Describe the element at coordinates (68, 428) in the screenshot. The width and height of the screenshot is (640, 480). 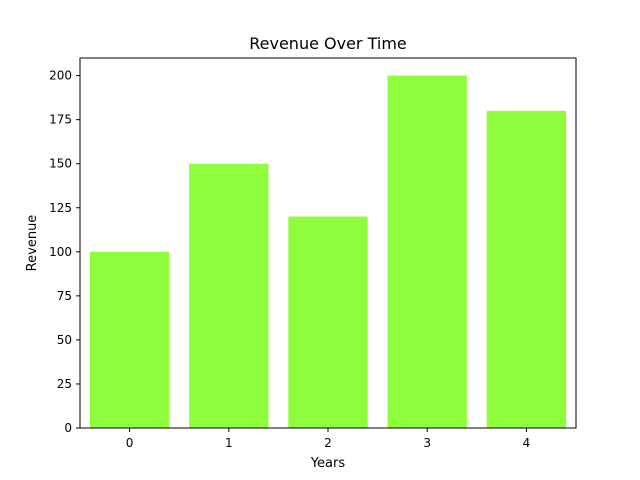
I see `y-tick-label: 0` at that location.